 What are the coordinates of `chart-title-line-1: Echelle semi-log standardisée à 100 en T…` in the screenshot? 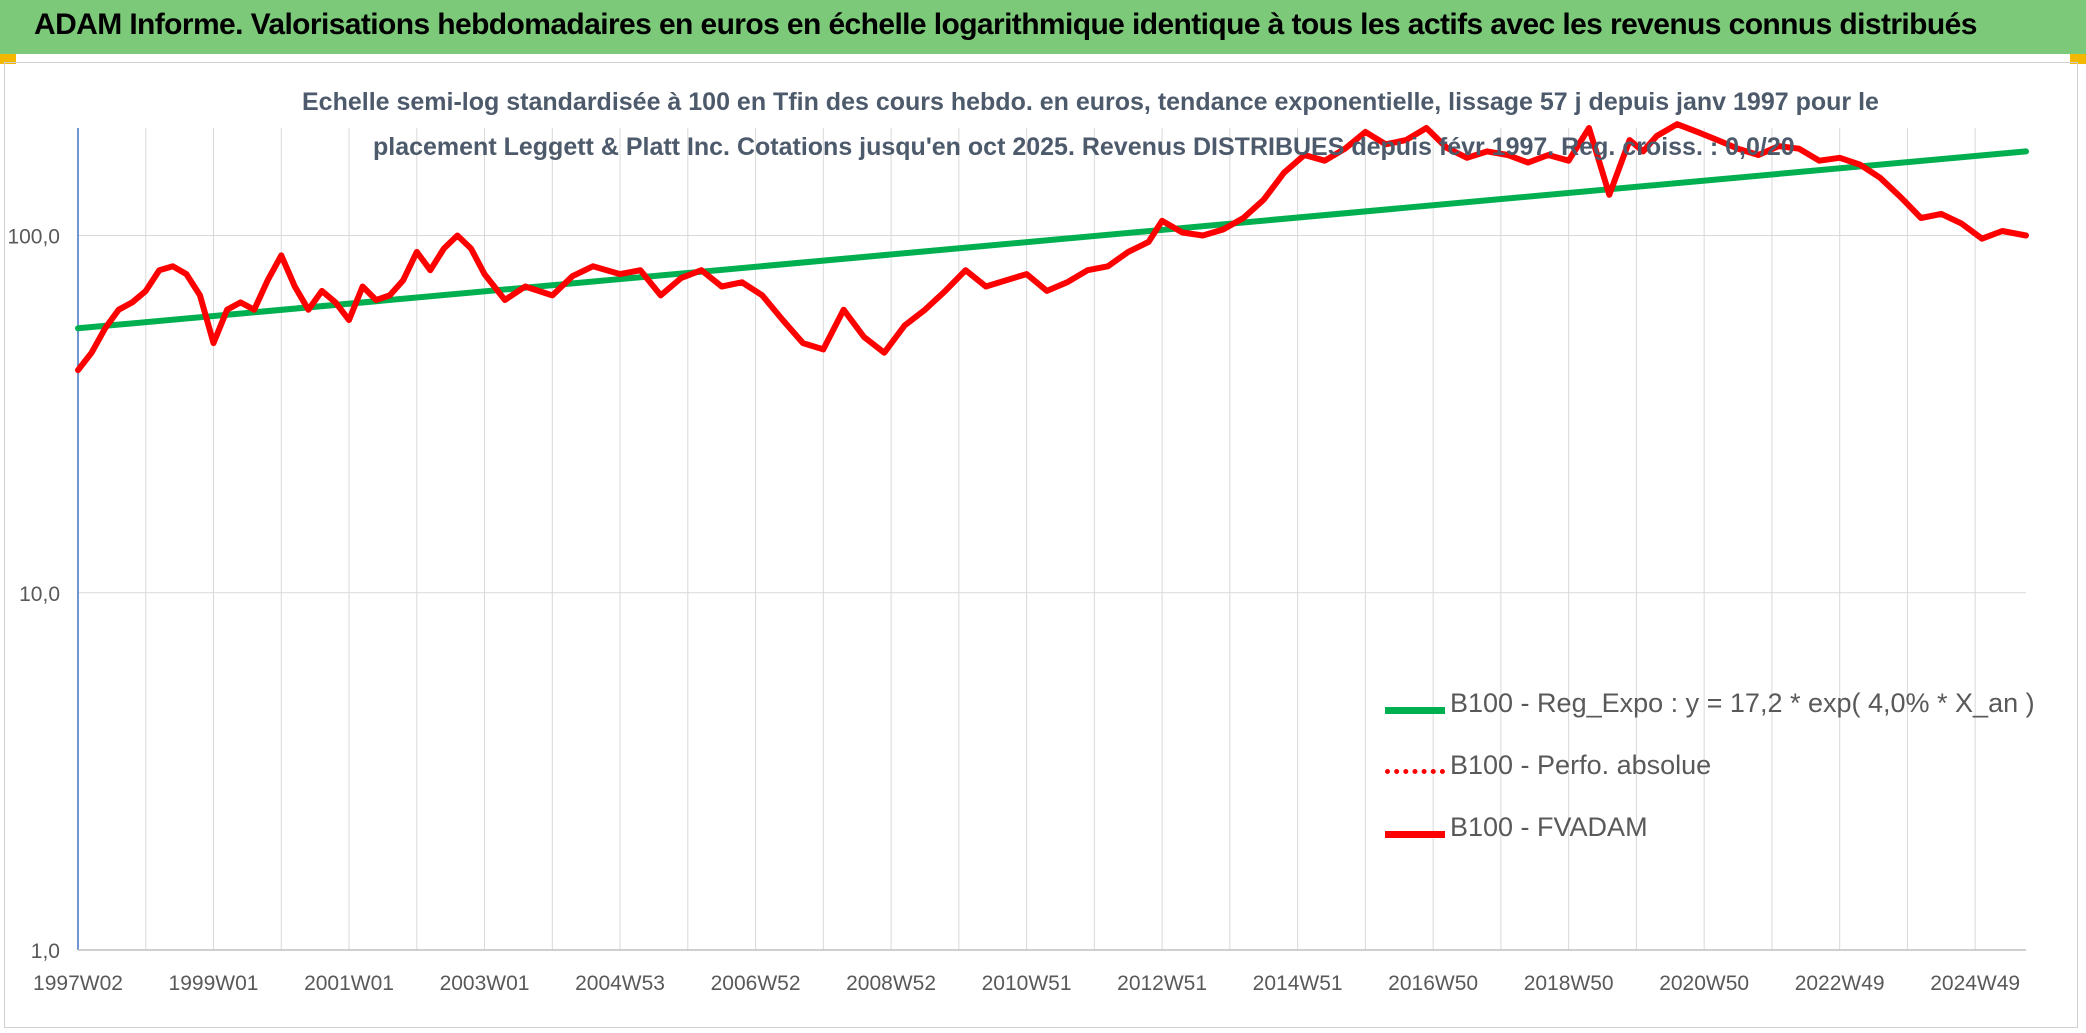 It's located at (1090, 102).